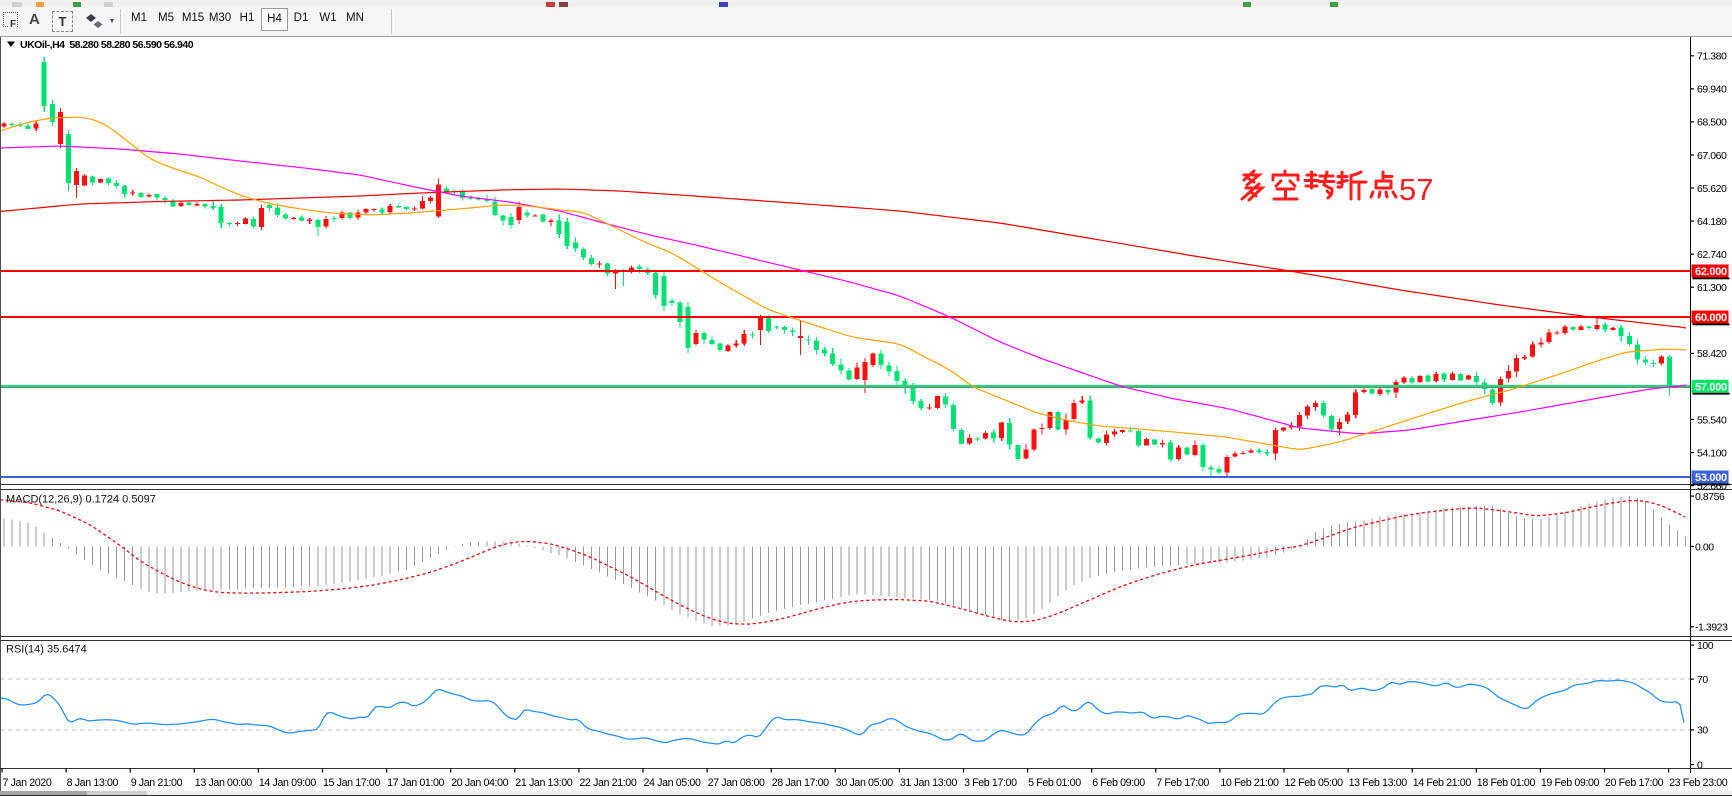 Image resolution: width=1732 pixels, height=796 pixels. I want to click on svg-text: 18 Feb 01:00, so click(1506, 783).